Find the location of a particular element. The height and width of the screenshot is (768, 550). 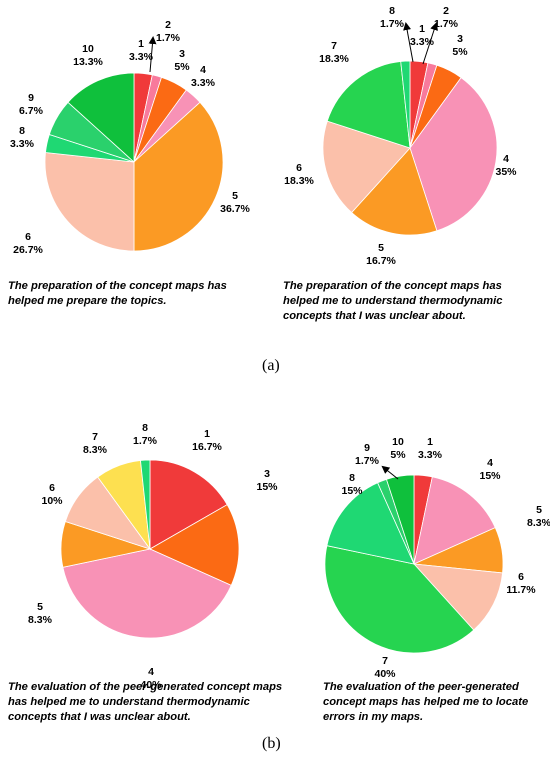

caption-line: helped me prepare the topics. is located at coordinates (87, 301).